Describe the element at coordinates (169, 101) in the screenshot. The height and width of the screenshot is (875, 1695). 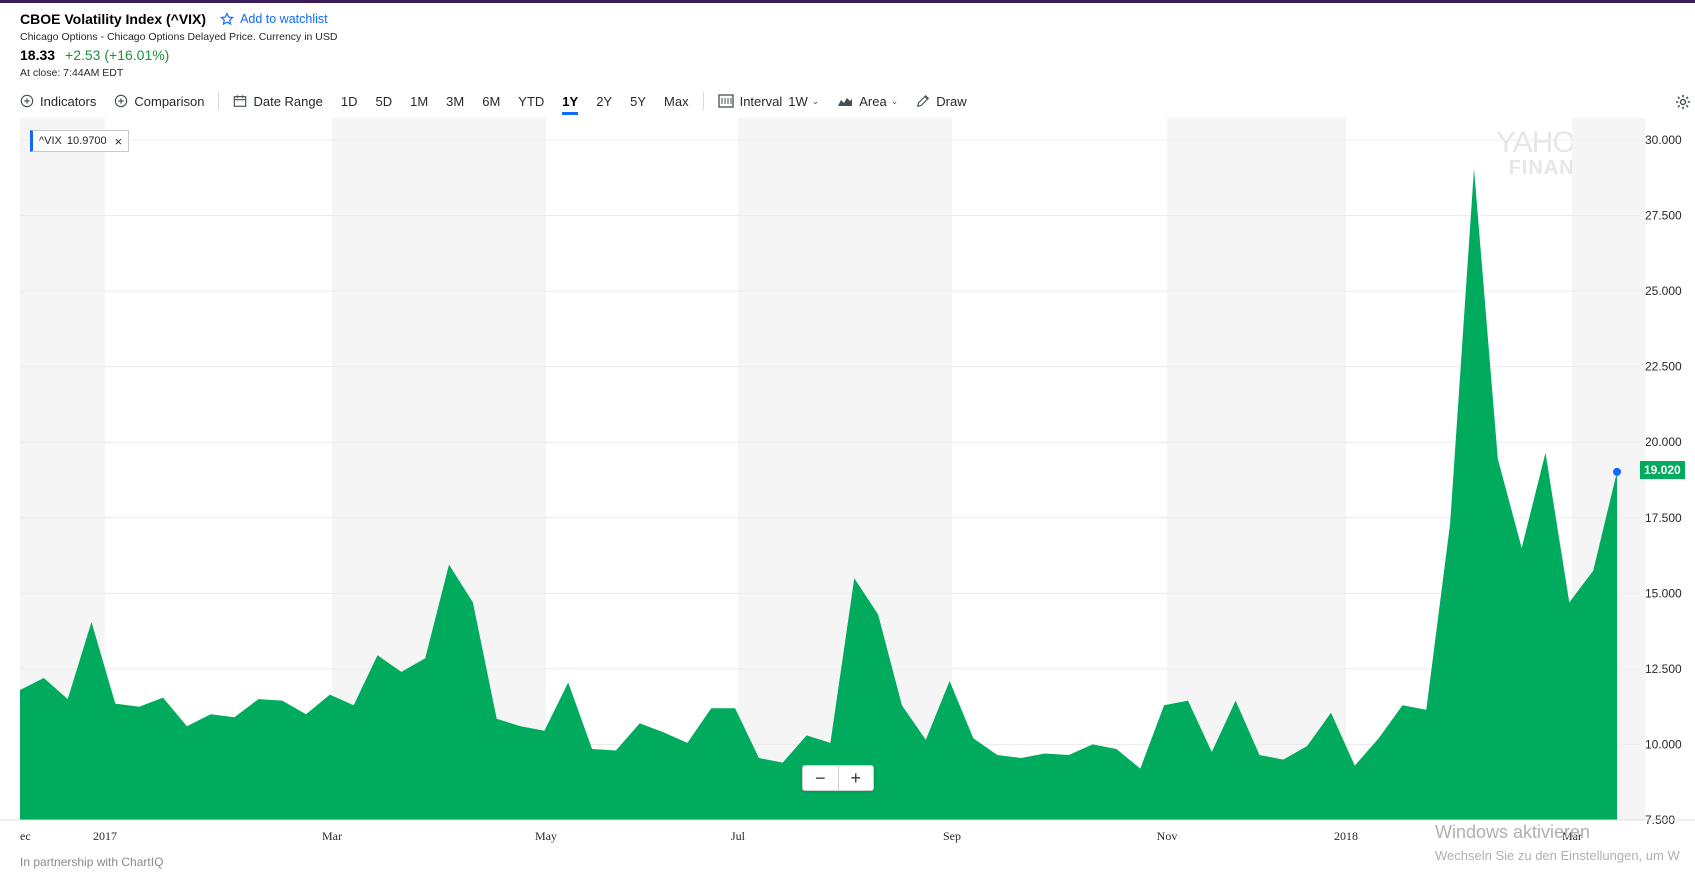
I see `comparison-label: Comparison` at that location.